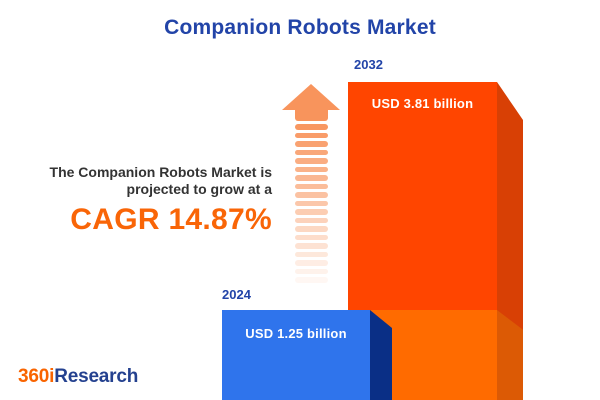 The image size is (600, 400). Describe the element at coordinates (96, 376) in the screenshot. I see `brand-logo-suffix: Research` at that location.